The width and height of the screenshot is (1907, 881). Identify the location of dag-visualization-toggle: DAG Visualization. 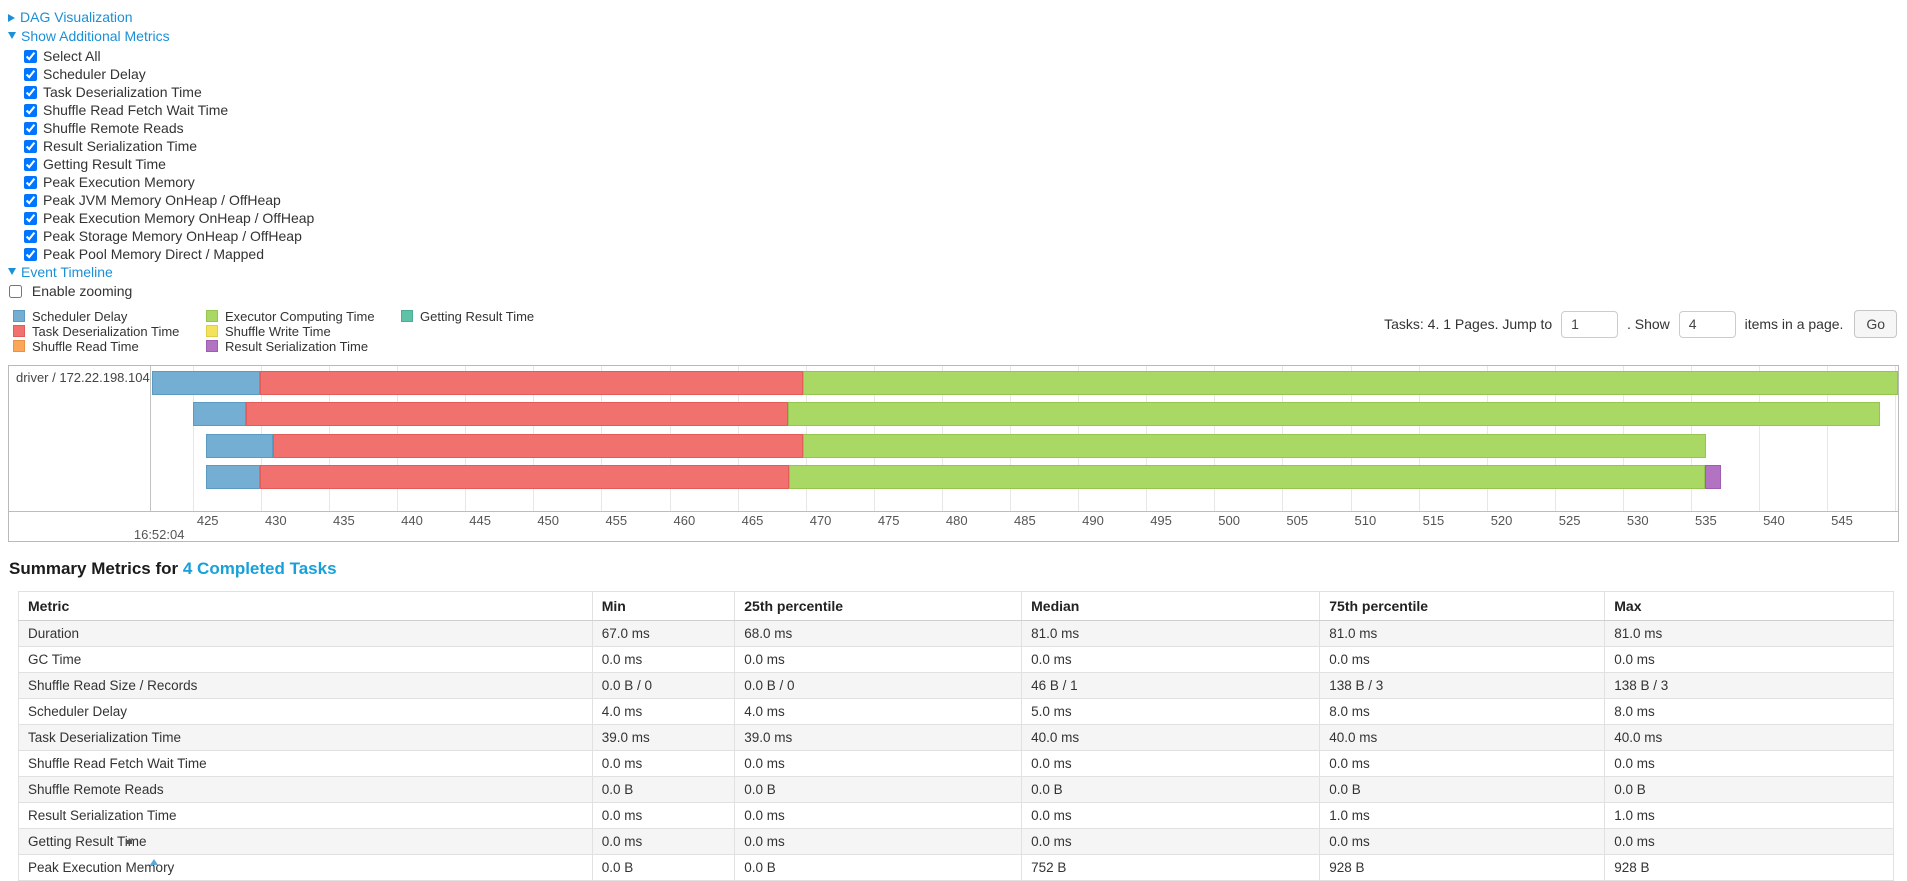
(953, 17).